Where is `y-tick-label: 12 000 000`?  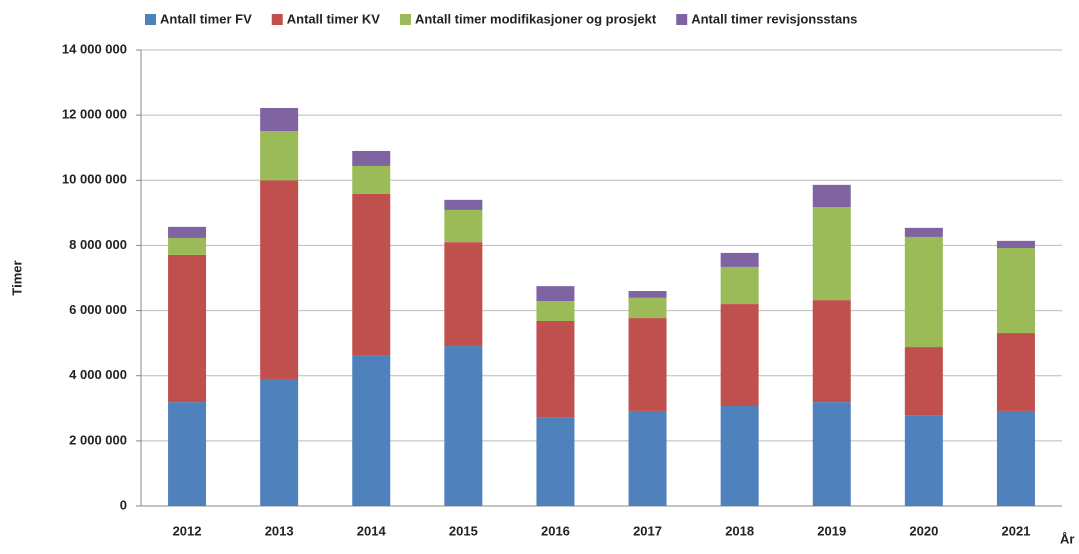 y-tick-label: 12 000 000 is located at coordinates (94, 114).